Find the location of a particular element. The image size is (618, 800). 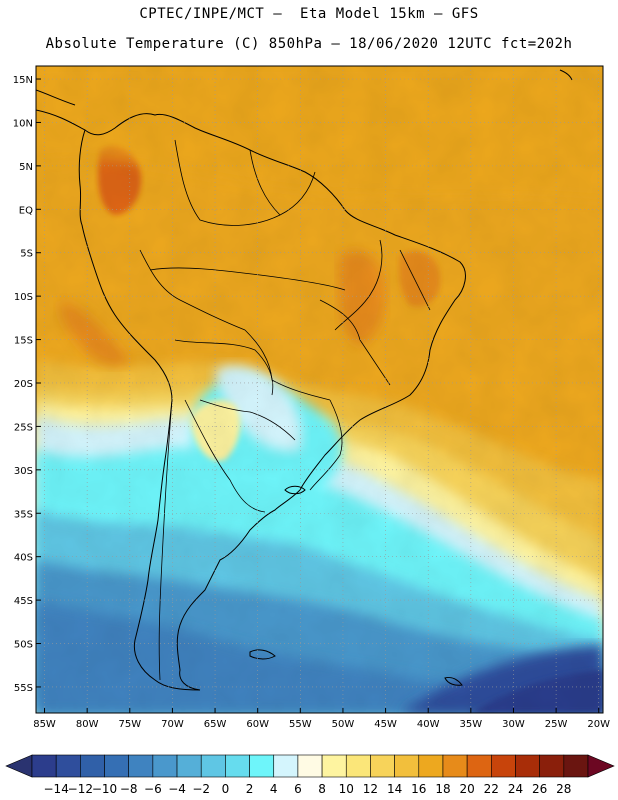

colorbar-label: −6 is located at coordinates (153, 789).